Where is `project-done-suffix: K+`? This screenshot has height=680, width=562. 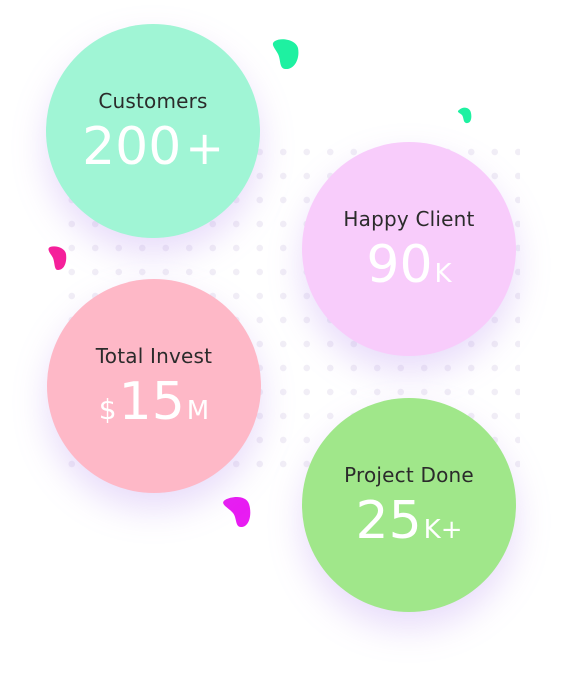 project-done-suffix: K+ is located at coordinates (443, 530).